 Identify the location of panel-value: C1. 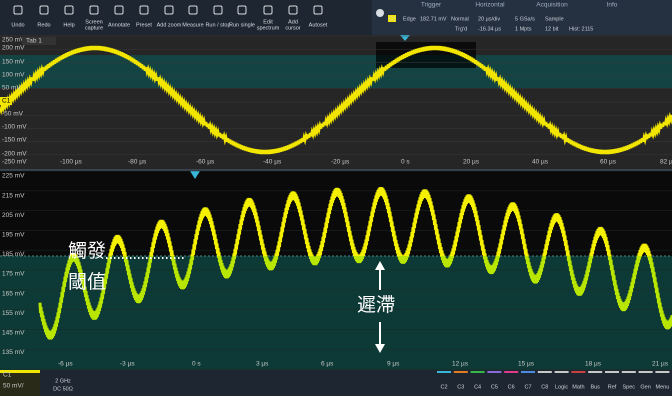
(392, 19).